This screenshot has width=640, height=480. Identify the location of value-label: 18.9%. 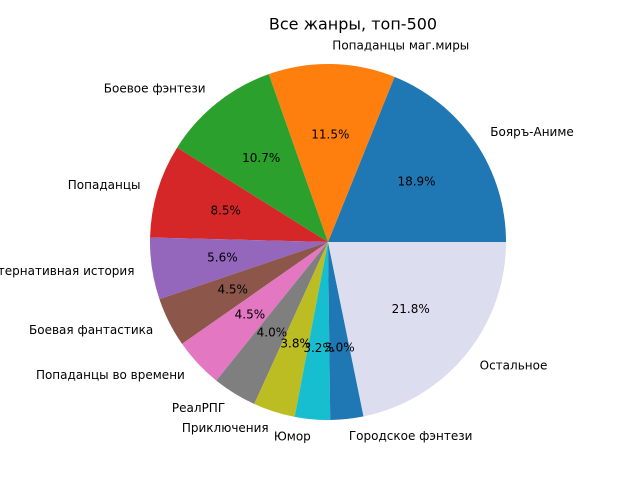
(416, 182).